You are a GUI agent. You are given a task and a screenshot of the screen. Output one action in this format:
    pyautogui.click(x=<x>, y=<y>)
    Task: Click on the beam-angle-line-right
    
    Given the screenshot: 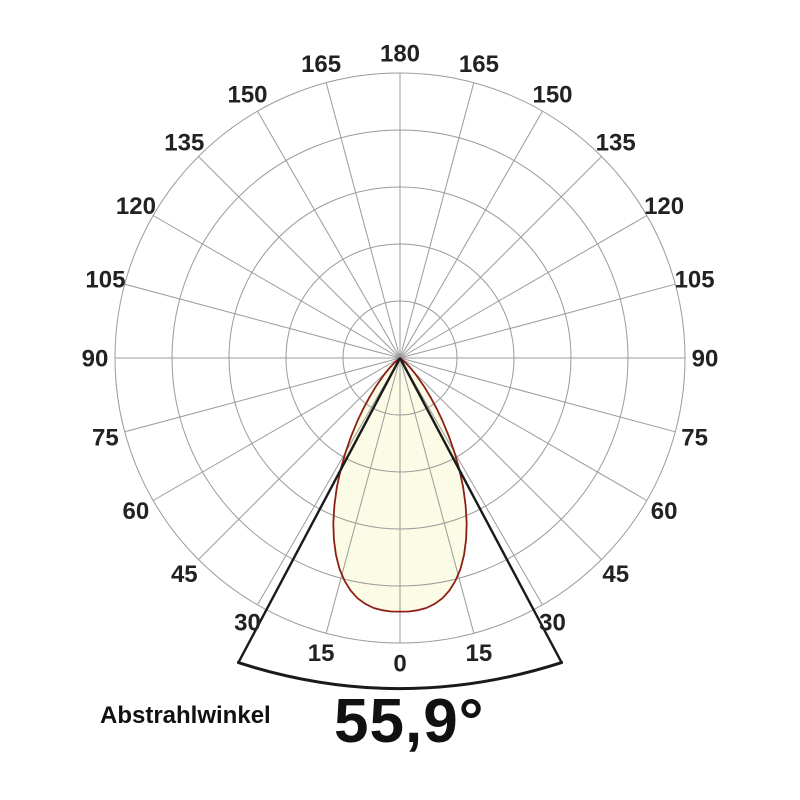 What is the action you would take?
    pyautogui.click(x=480, y=510)
    